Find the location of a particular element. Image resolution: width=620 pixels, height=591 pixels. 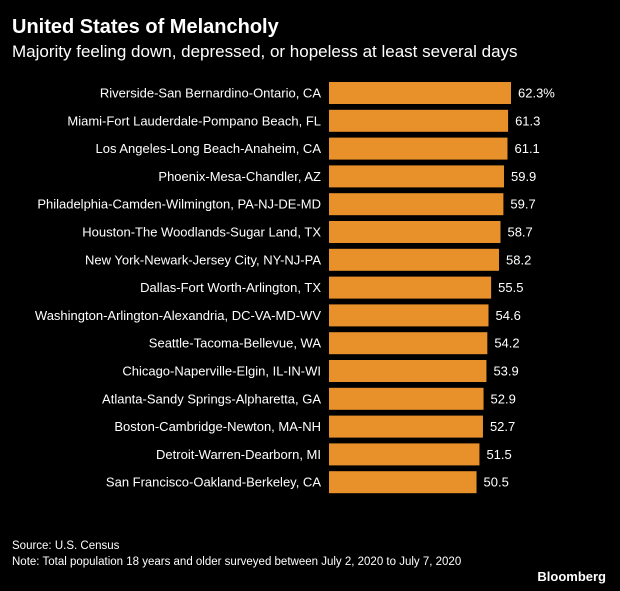

category-label: San Francisco-Oakland-Berkeley, CA is located at coordinates (213, 482).